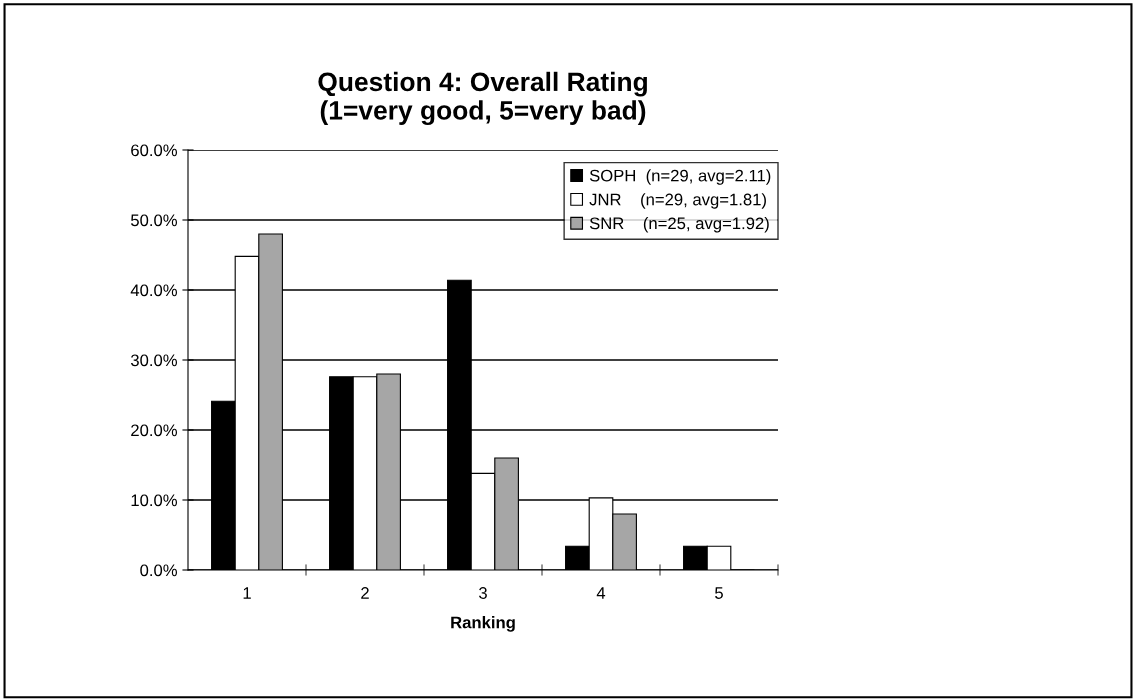 The image size is (1136, 700). I want to click on legend-label: SNR (n=25, avg=1.92), so click(679, 225).